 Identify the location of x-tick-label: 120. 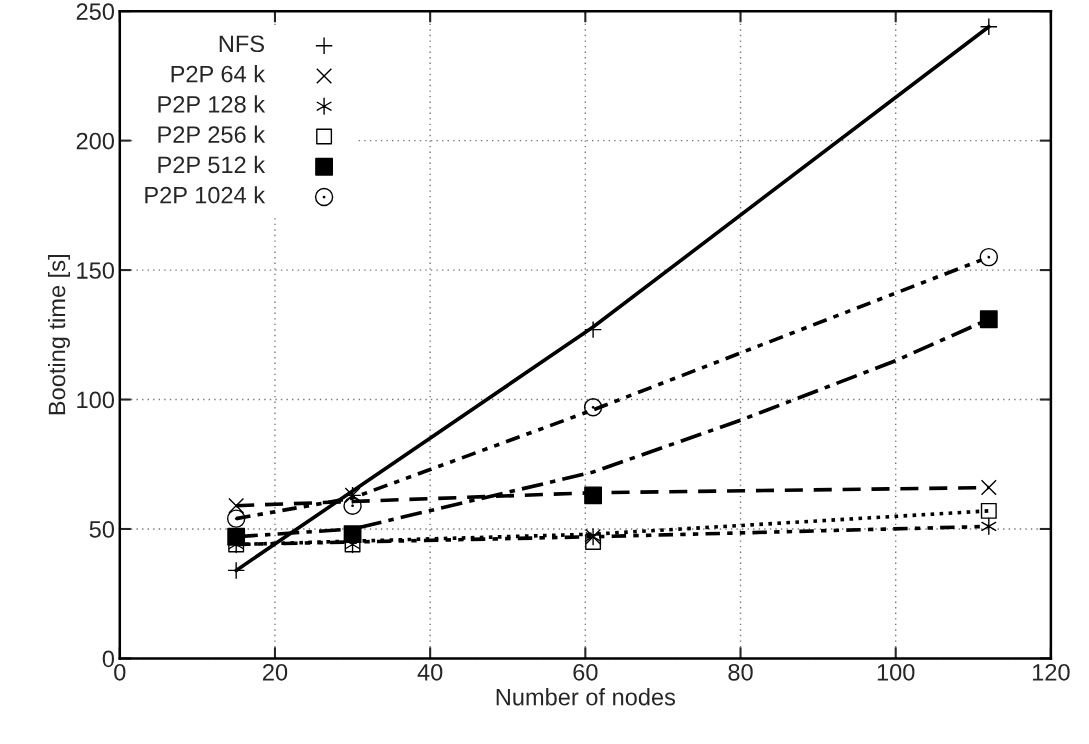
(1051, 672).